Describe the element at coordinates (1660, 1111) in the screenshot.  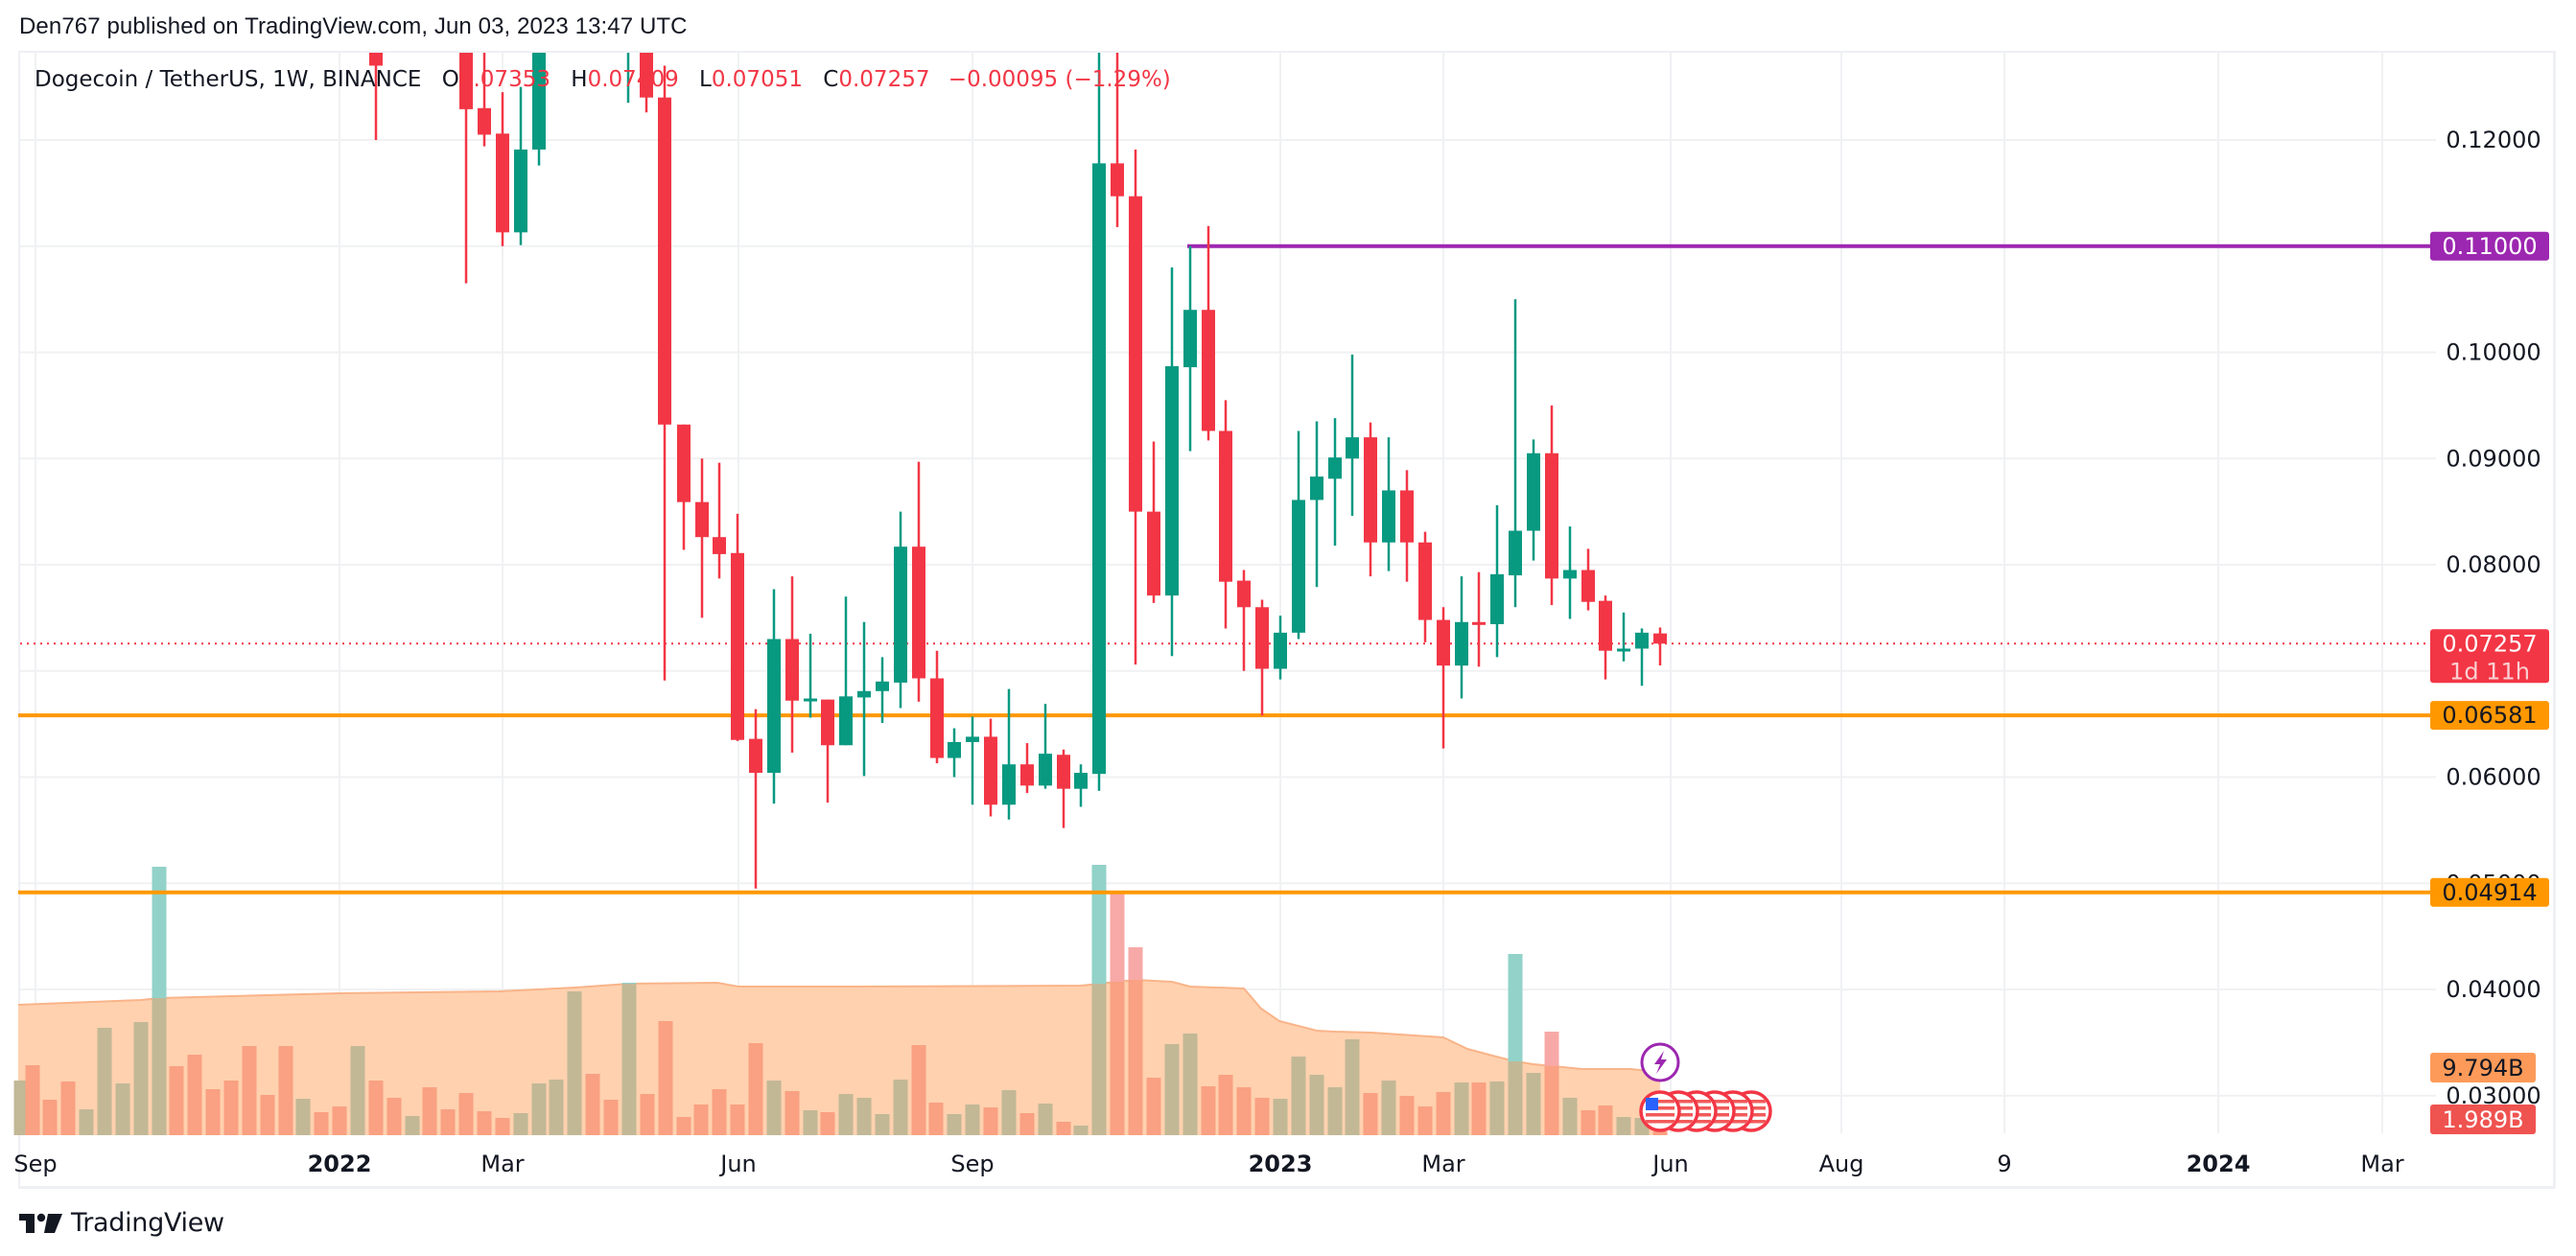
I see `us-flag-event-icon` at that location.